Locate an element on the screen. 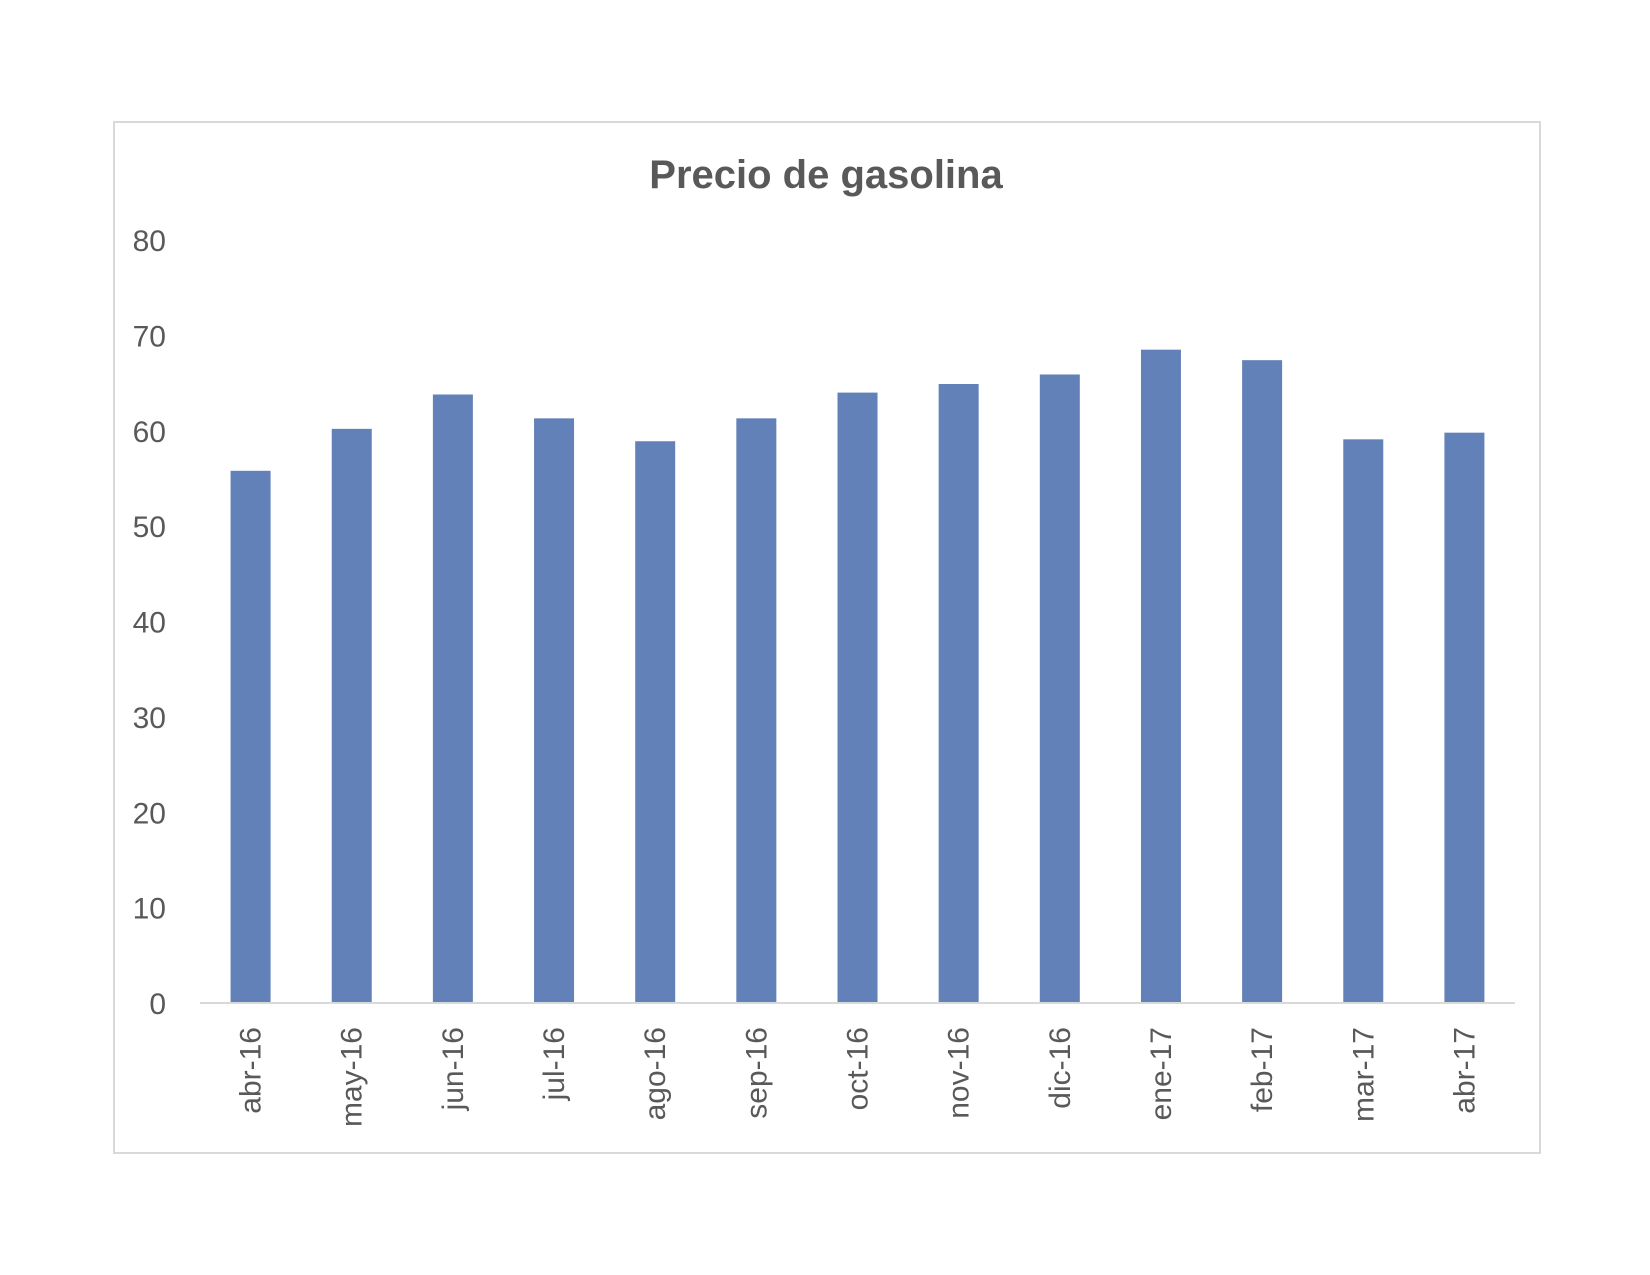  x-tick-label: nov-16 is located at coordinates (959, 1073).